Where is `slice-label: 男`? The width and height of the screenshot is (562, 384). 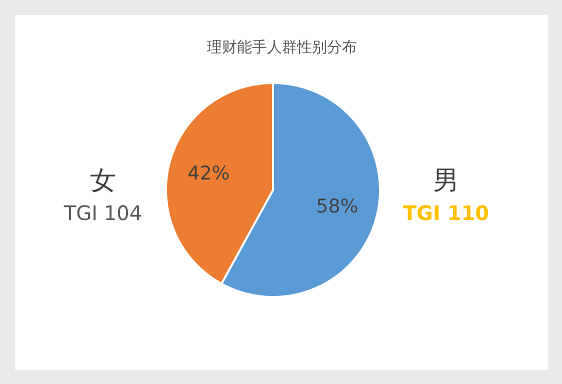
slice-label: 男 is located at coordinates (446, 181).